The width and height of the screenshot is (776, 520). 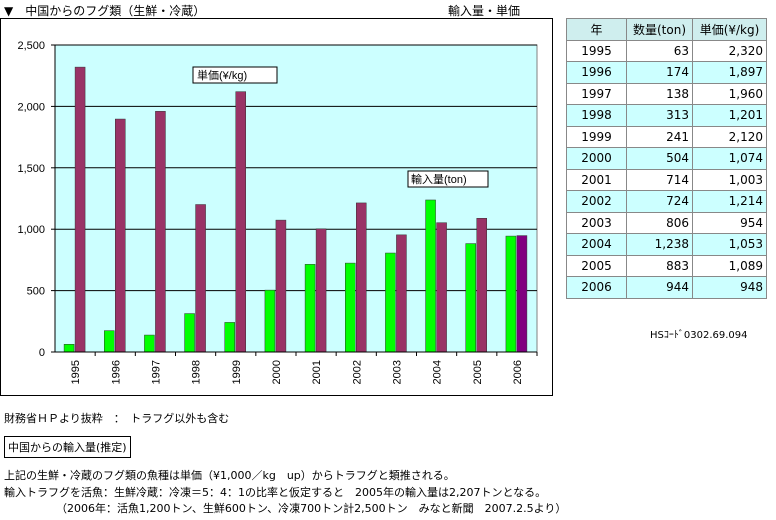 I want to click on x-tick-label: 2003, so click(x=397, y=372).